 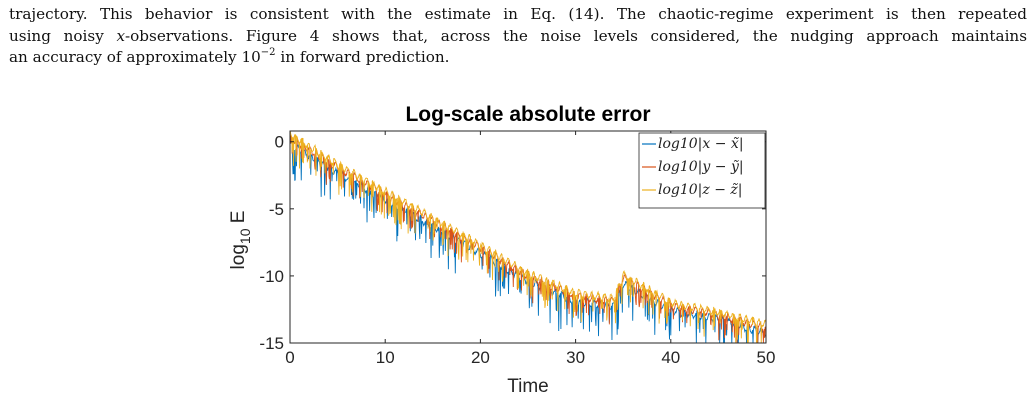 What do you see at coordinates (268, 53) in the screenshot?
I see `exponent: −2` at bounding box center [268, 53].